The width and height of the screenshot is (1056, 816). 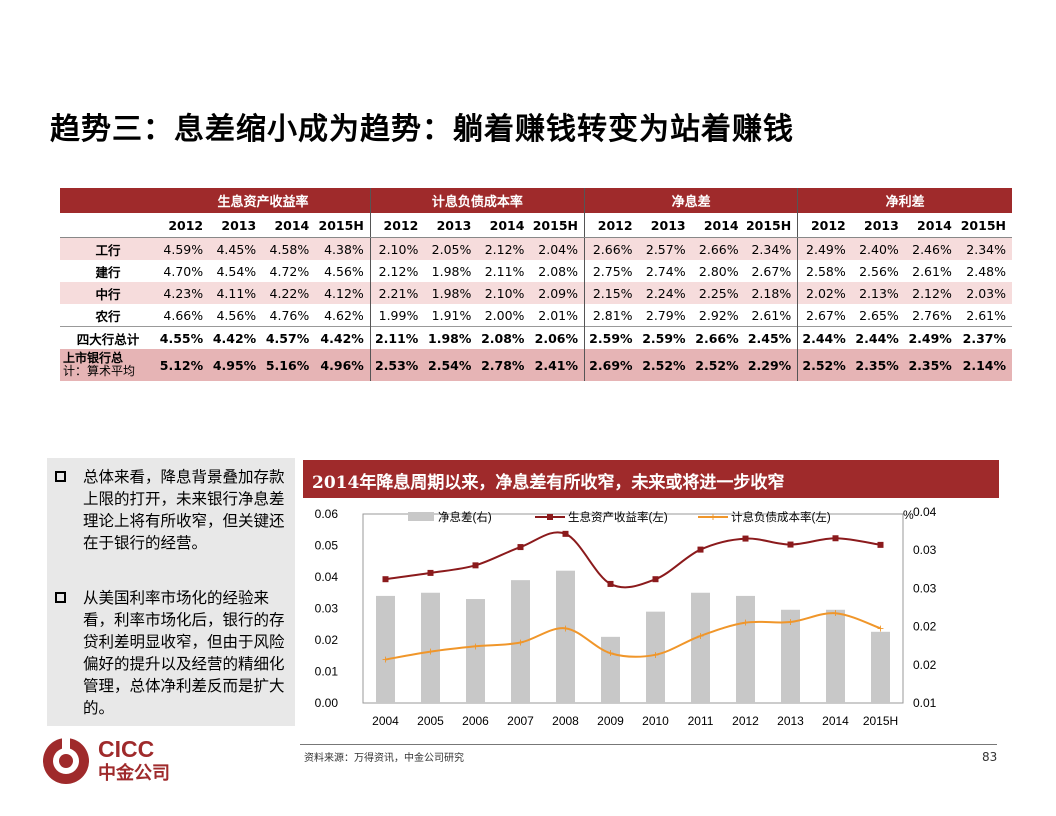 What do you see at coordinates (550, 517) in the screenshot?
I see `legend-marker` at bounding box center [550, 517].